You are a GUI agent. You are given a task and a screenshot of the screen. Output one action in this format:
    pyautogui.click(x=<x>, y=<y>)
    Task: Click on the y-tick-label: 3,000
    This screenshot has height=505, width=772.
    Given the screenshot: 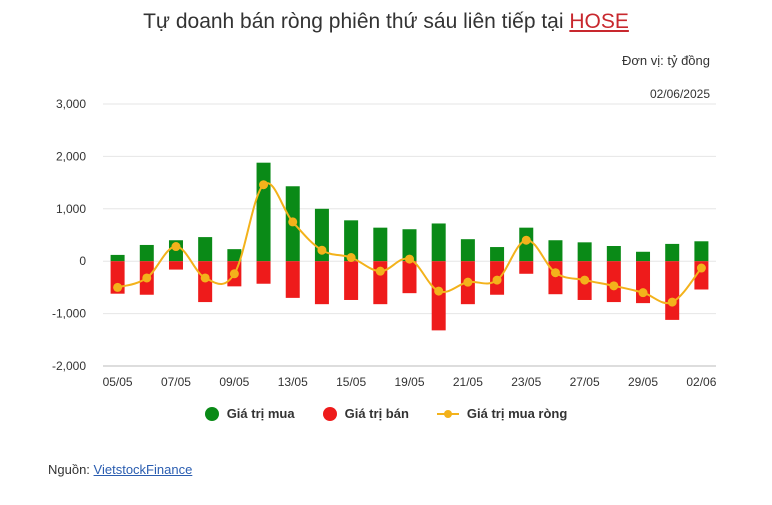 What is the action you would take?
    pyautogui.click(x=71, y=104)
    